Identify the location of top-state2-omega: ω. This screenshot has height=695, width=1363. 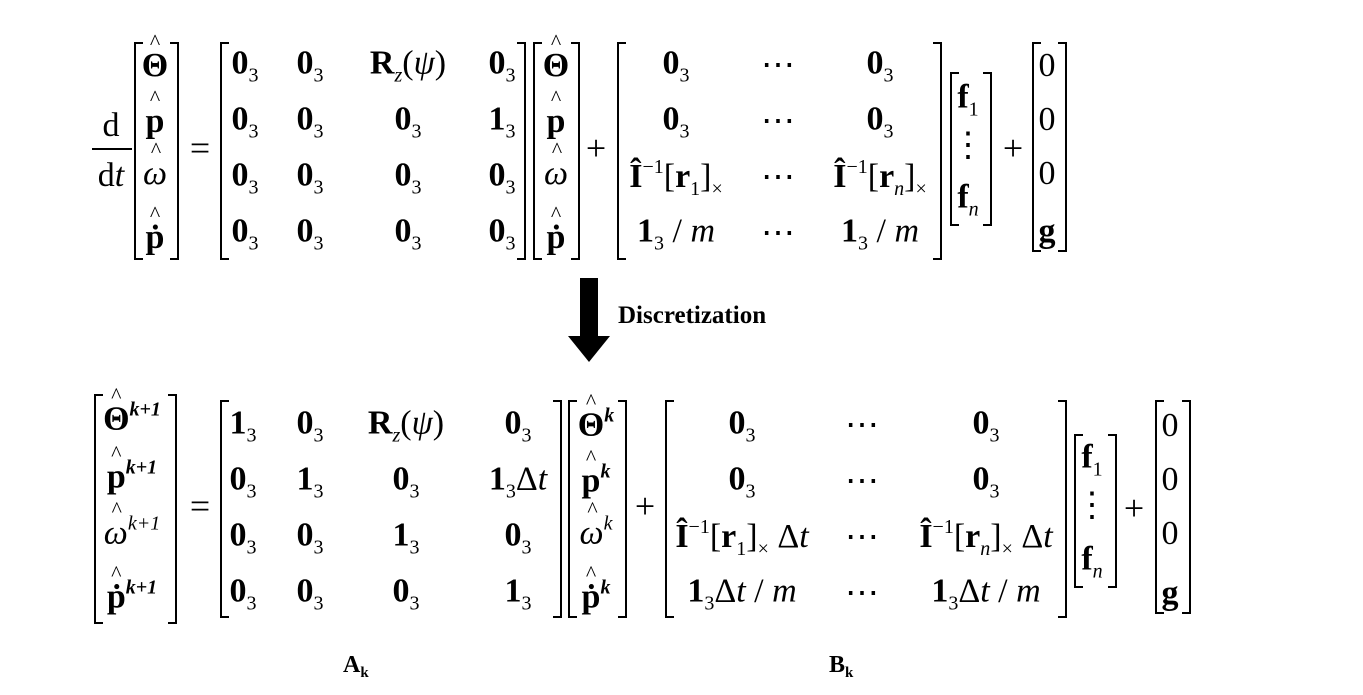
(556, 174).